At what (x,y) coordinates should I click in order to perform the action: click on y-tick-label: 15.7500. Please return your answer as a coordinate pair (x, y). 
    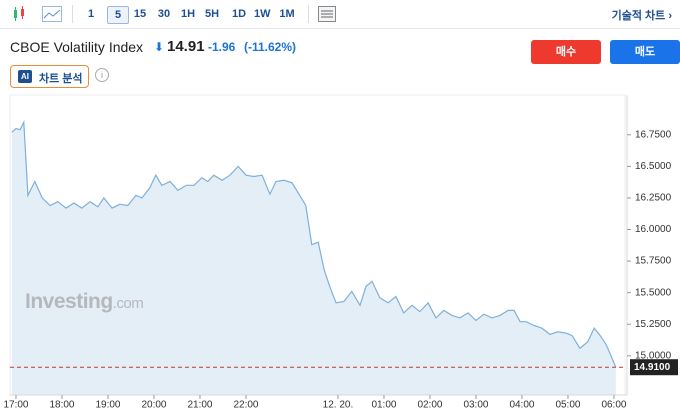
    Looking at the image, I should click on (653, 261).